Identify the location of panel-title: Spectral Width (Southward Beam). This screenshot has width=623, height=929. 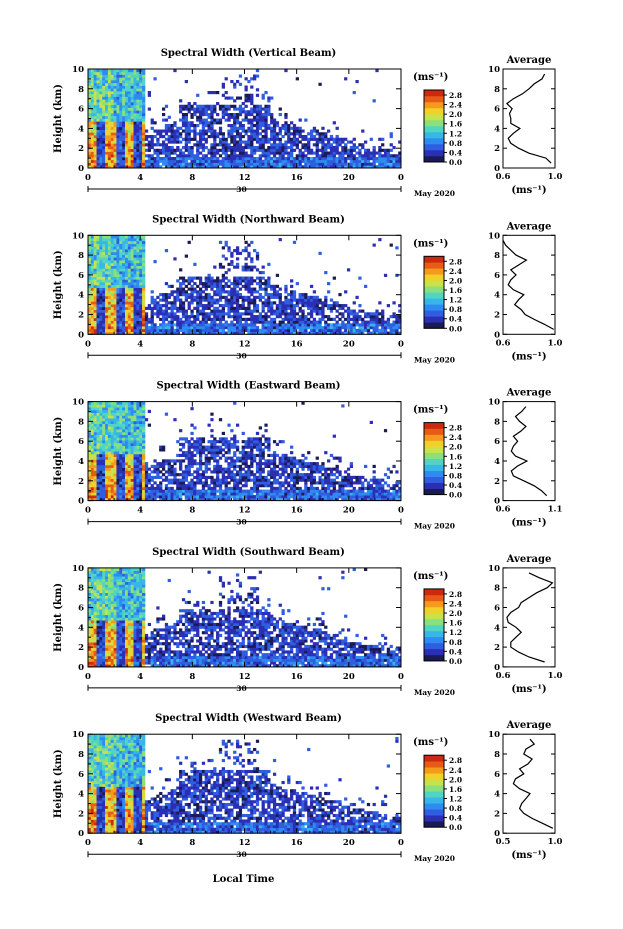
(248, 552).